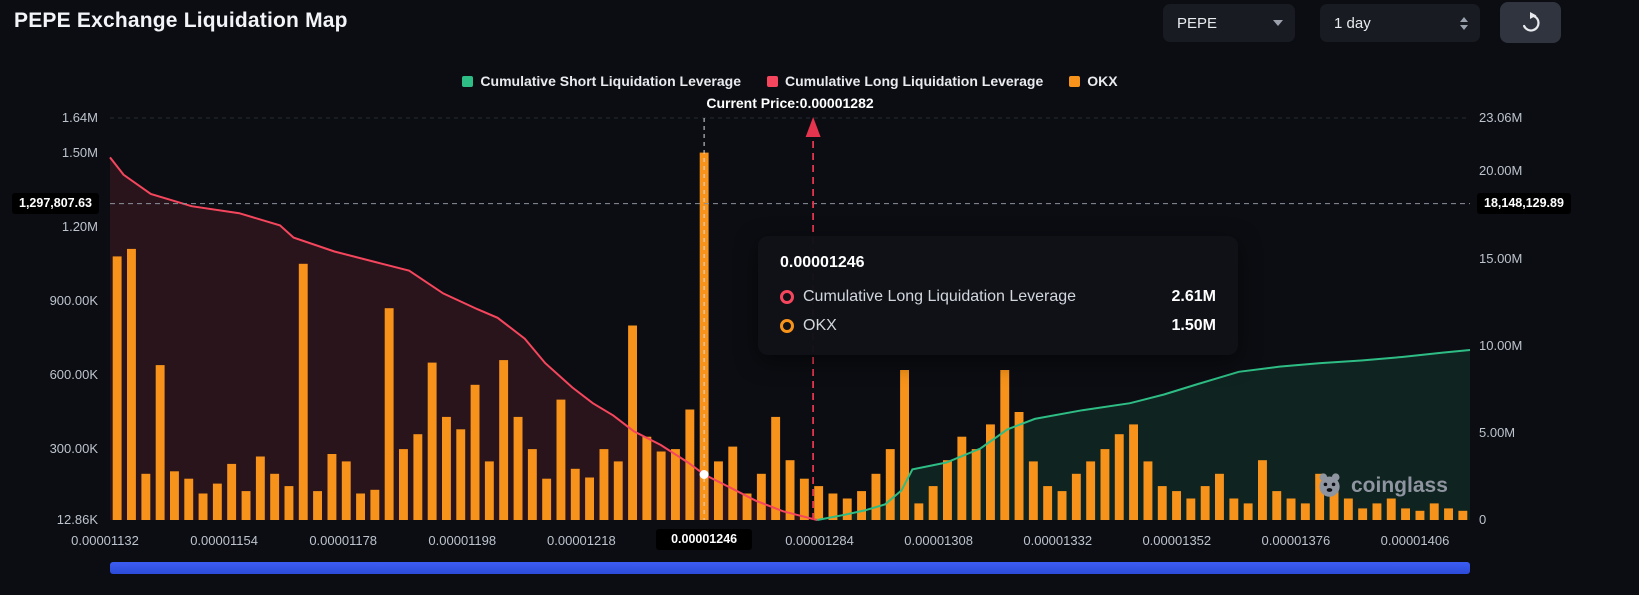  I want to click on tooltip-row-okx: OKX 1.50M, so click(998, 326).